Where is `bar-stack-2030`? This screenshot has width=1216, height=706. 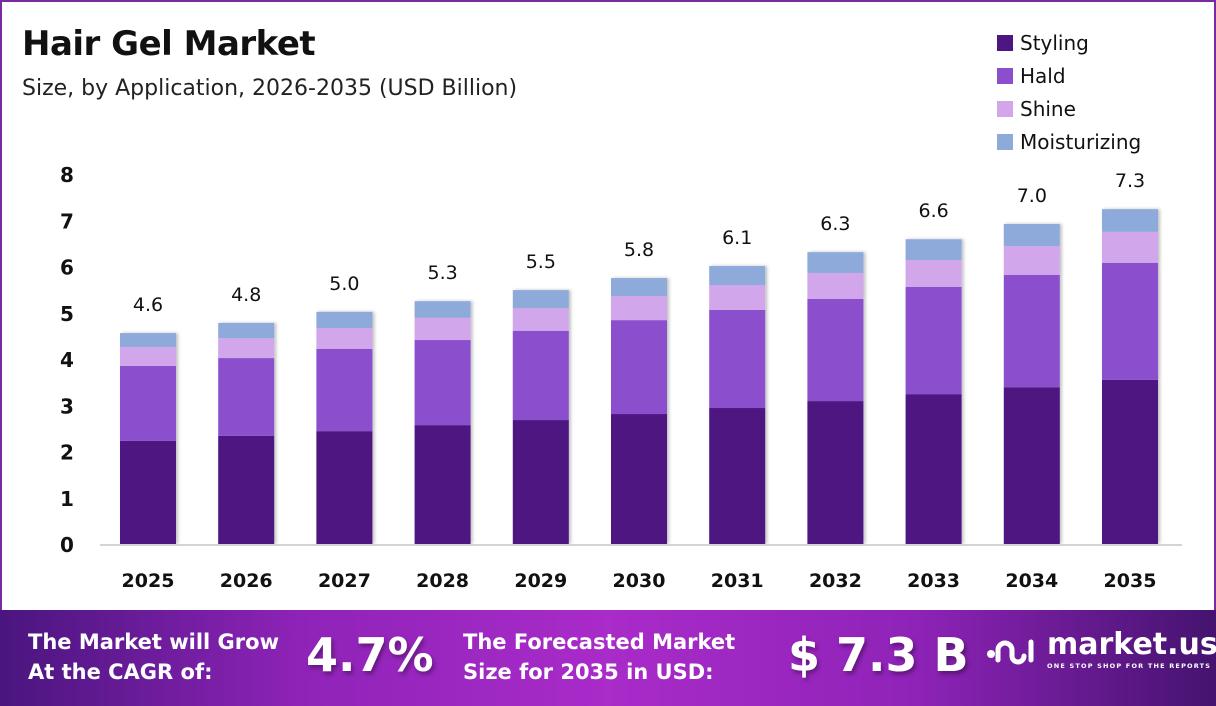 bar-stack-2030 is located at coordinates (639, 411).